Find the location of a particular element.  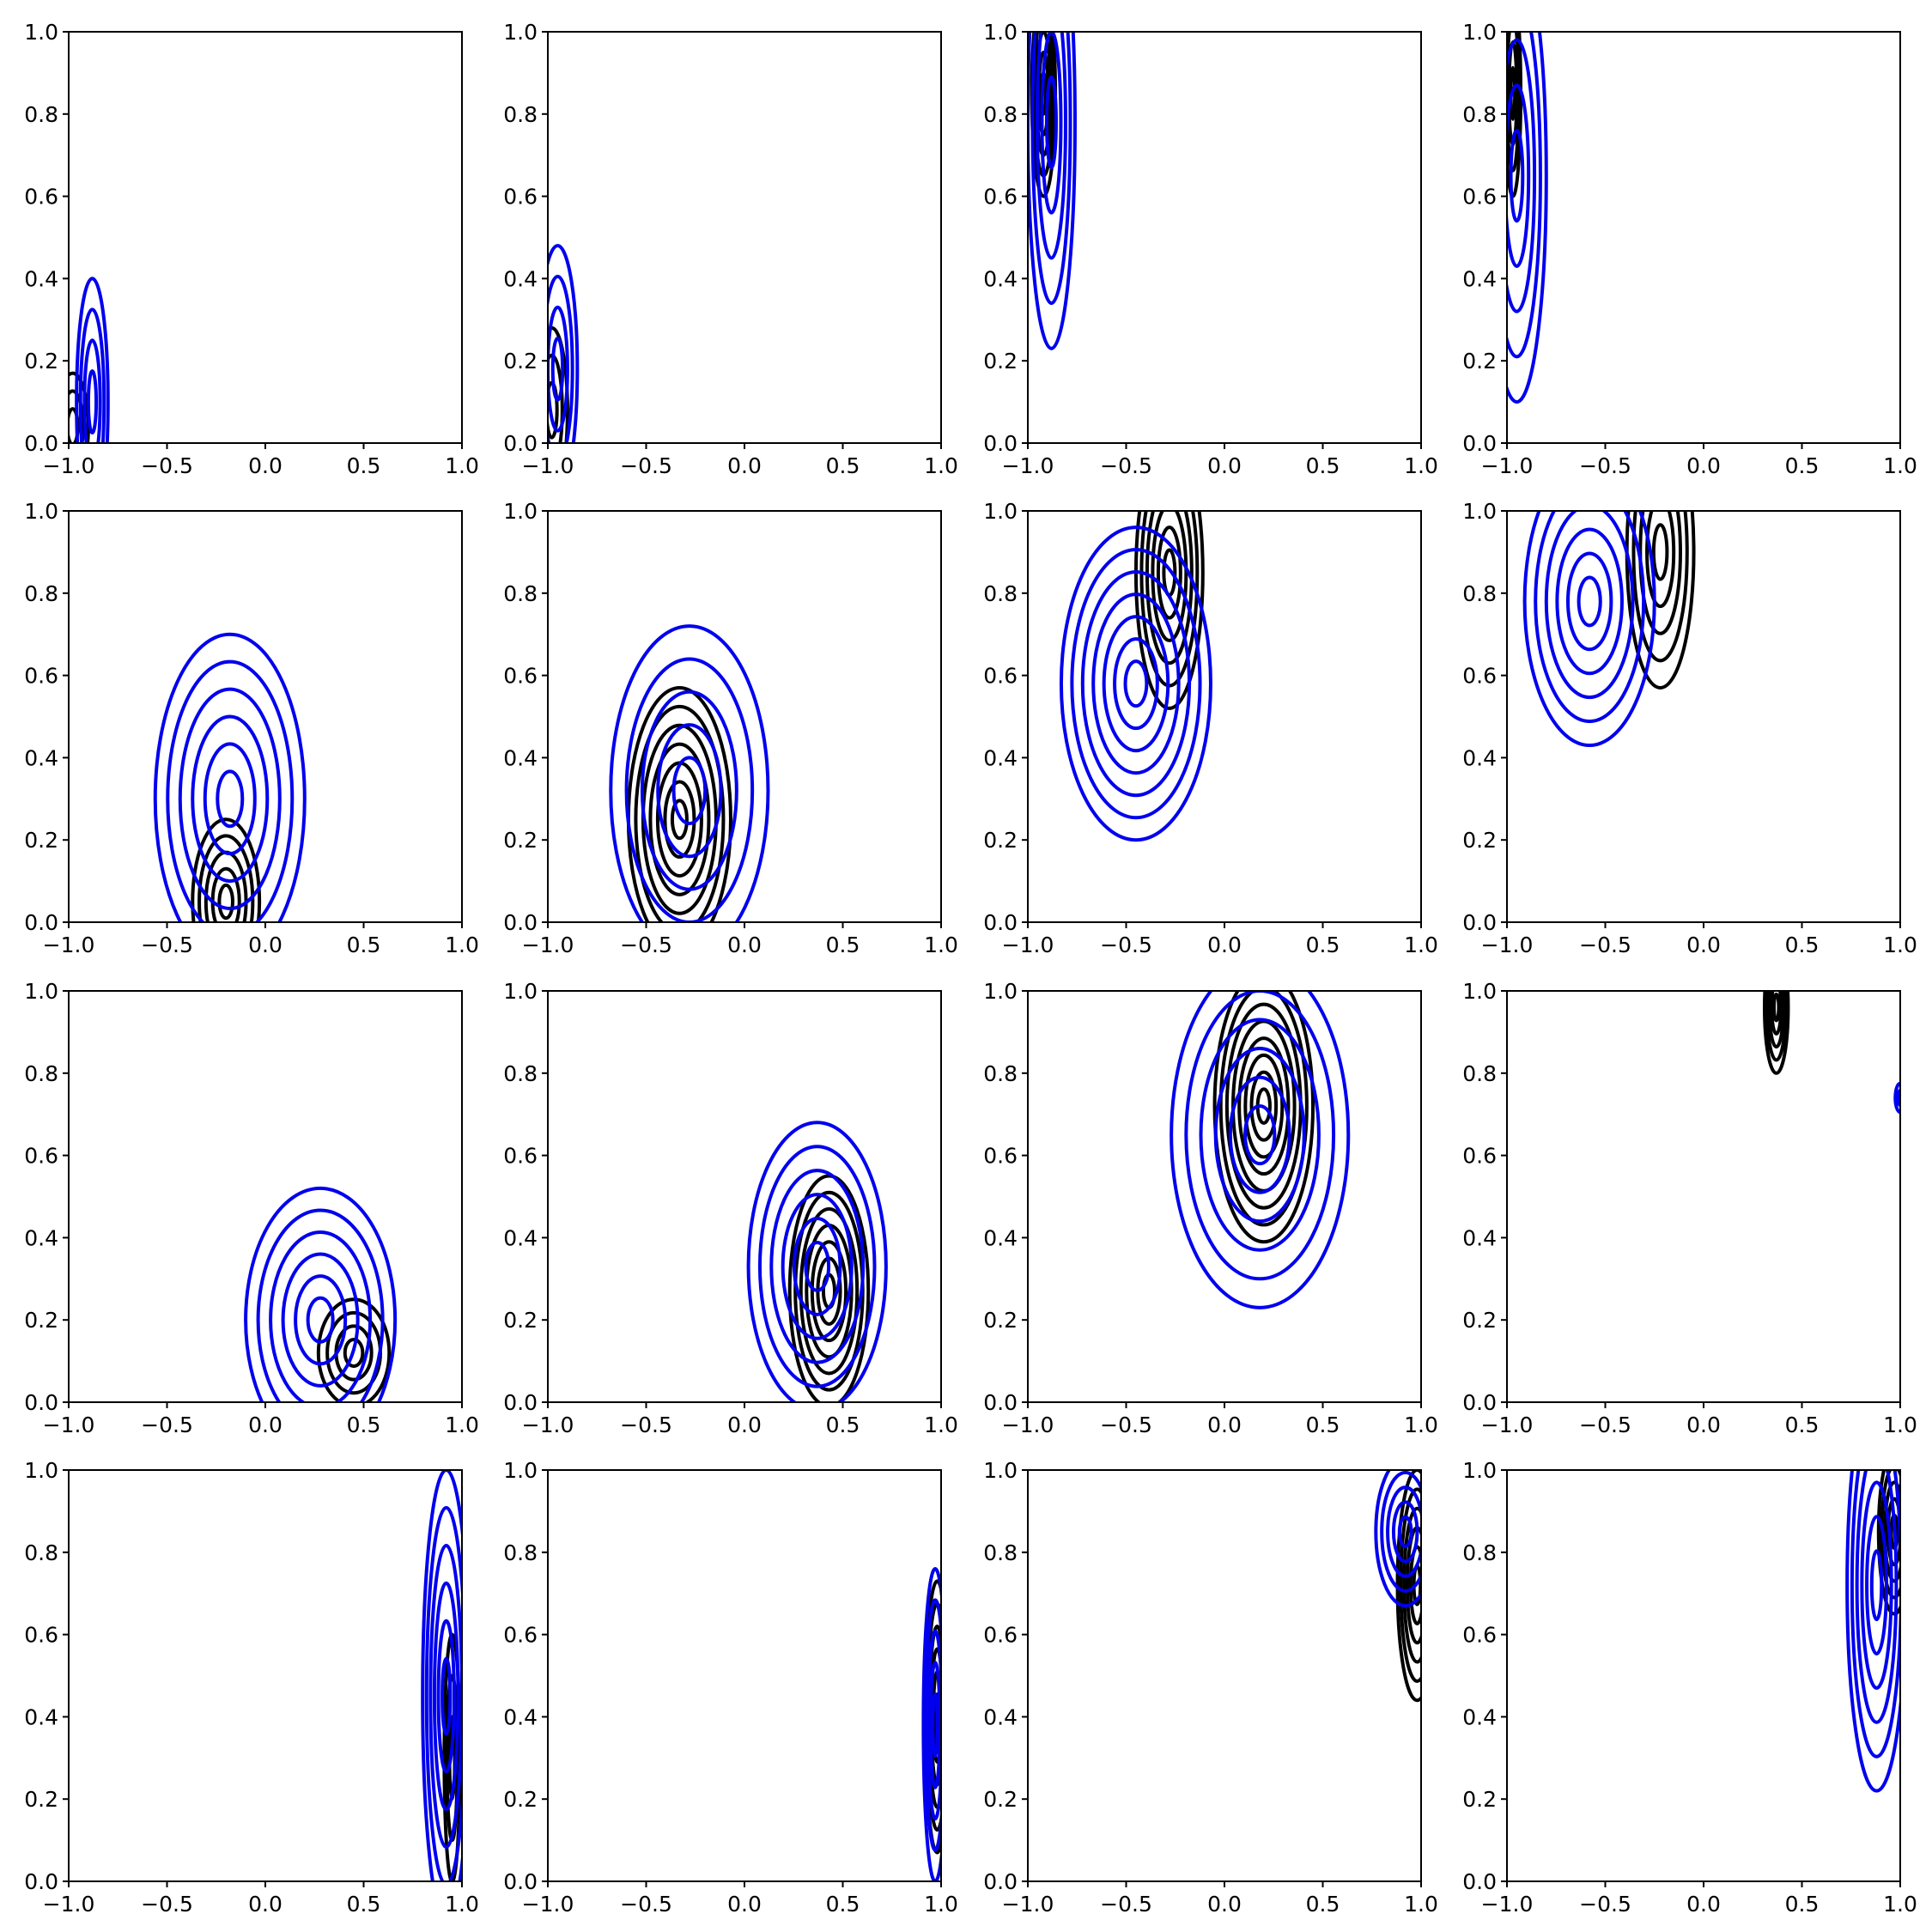

subplot-4-2: −1.0 −0.5 0.0 0.5 1.0 0.0 0.2 0.4 0.6 0.8 1.0 is located at coordinates (730, 1687).